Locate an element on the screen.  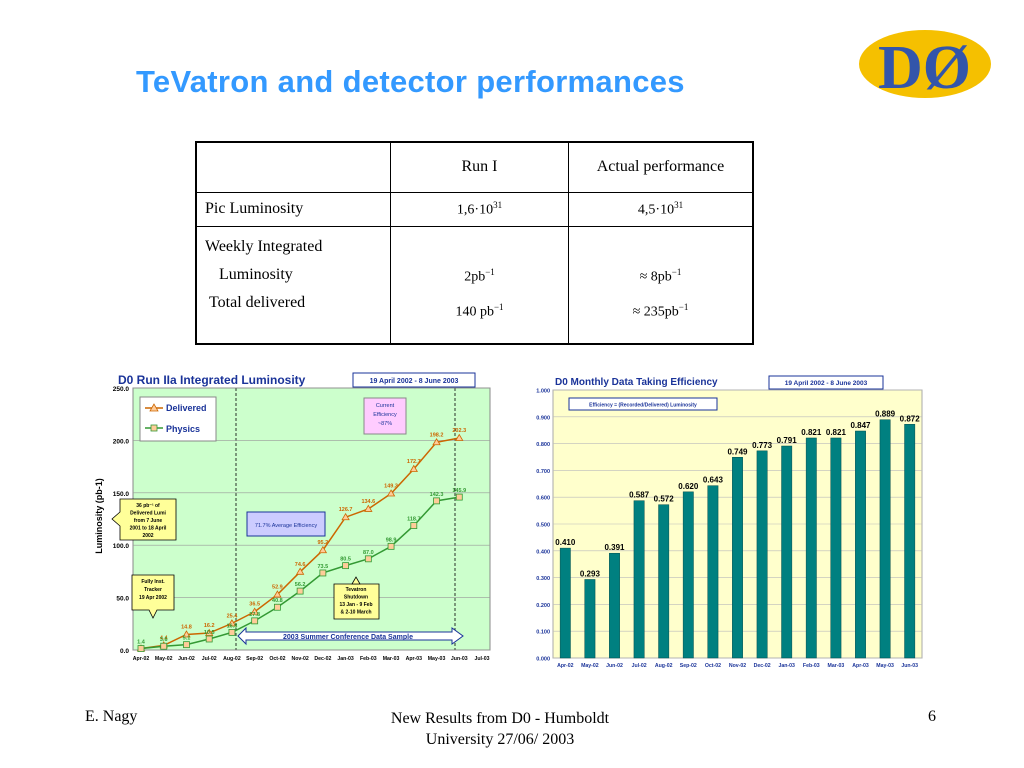
lum-ytick: 250.0 is located at coordinates (121, 389).